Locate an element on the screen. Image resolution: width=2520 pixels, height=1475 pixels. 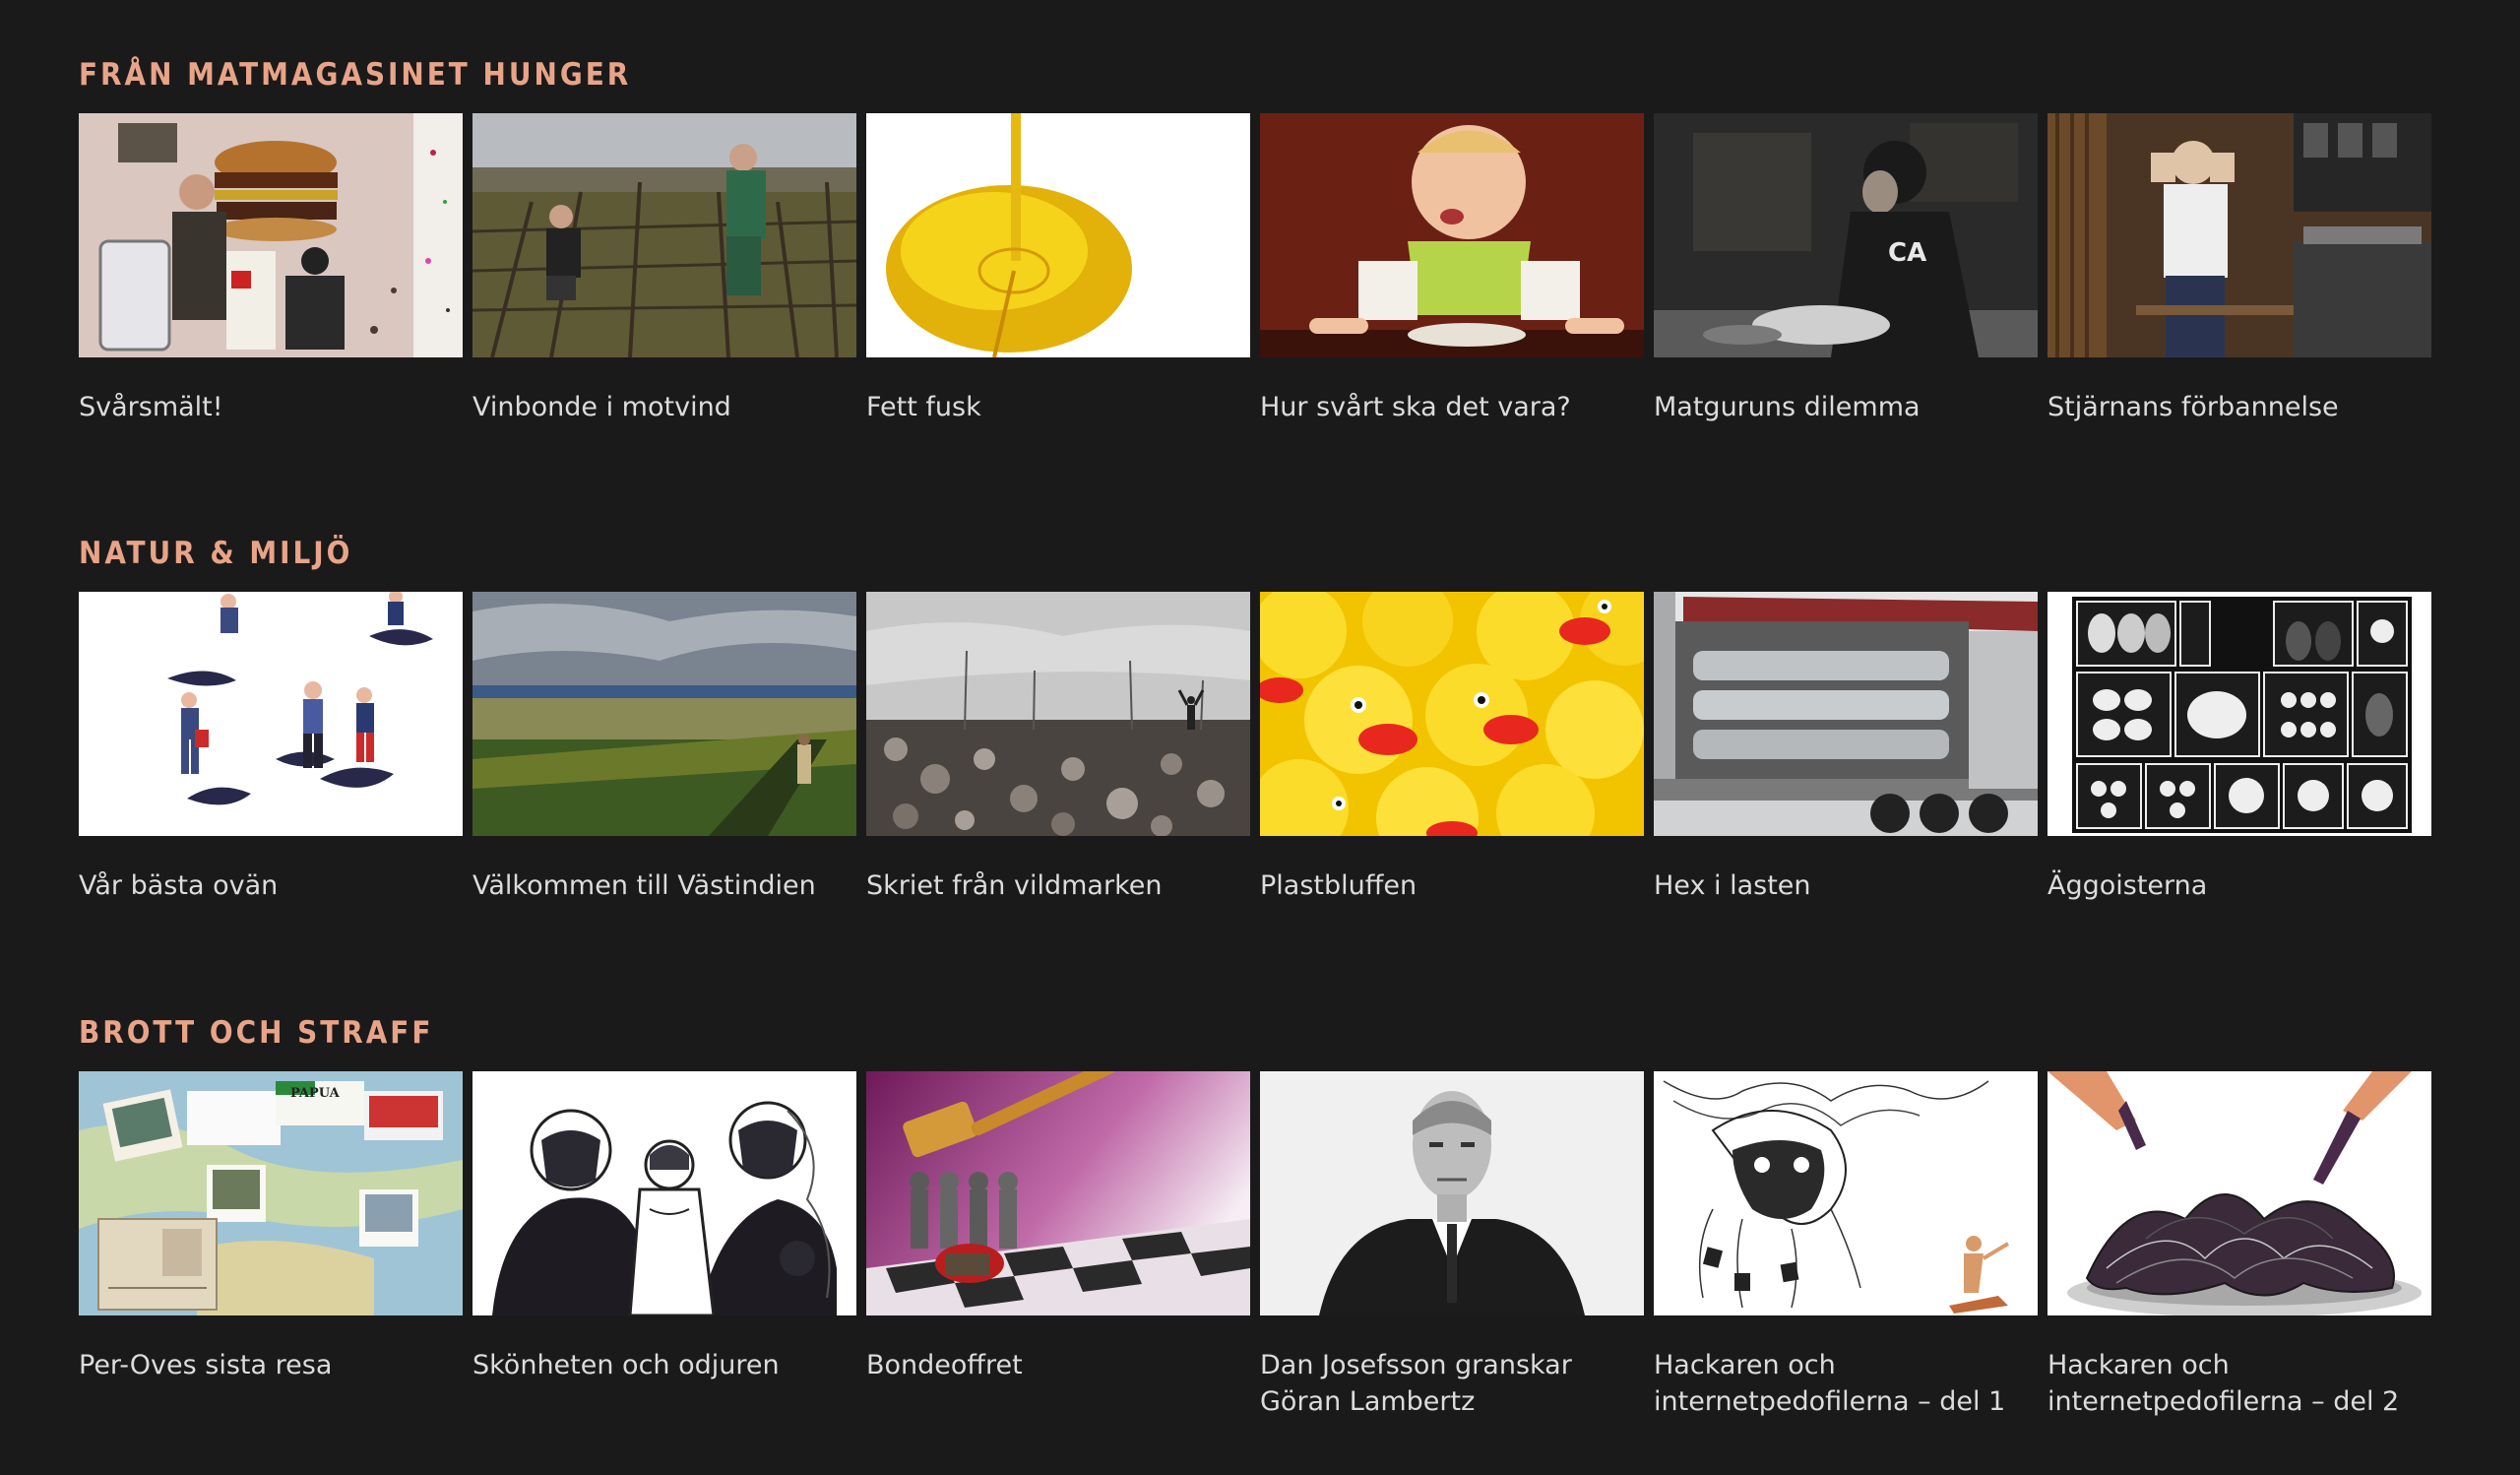
article-card: Hackaren och internetpedofilerna – del 2 is located at coordinates (2239, 1244).